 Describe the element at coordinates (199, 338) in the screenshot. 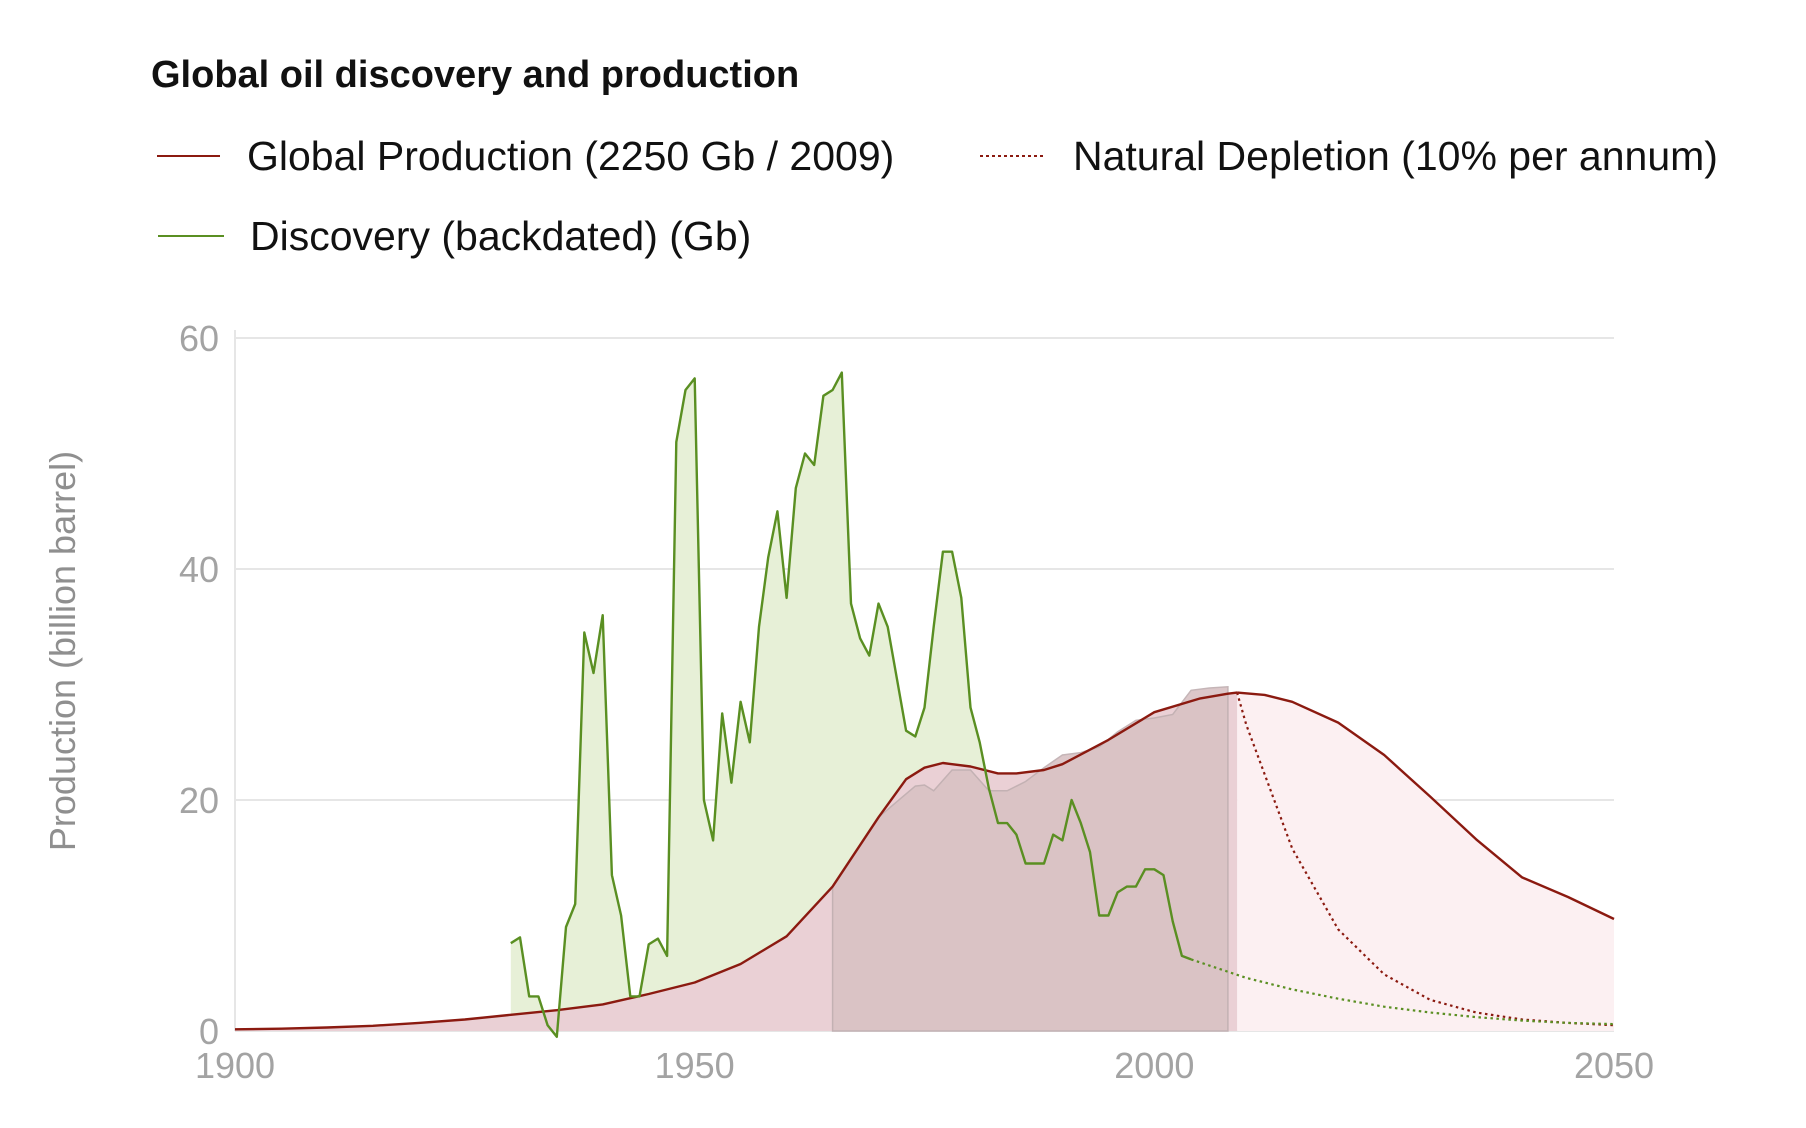

I see `y-tick-label: 60` at that location.